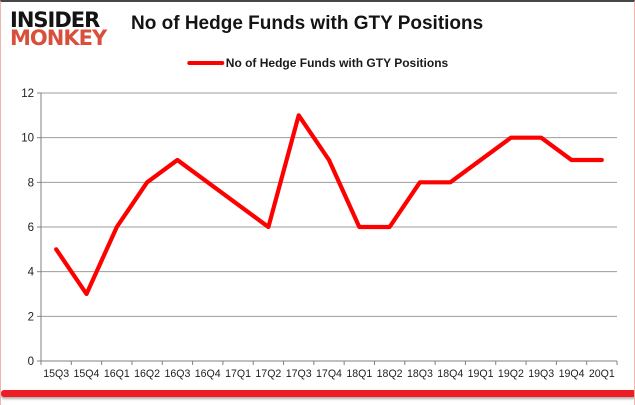  I want to click on bottom-red-bar, so click(317, 393).